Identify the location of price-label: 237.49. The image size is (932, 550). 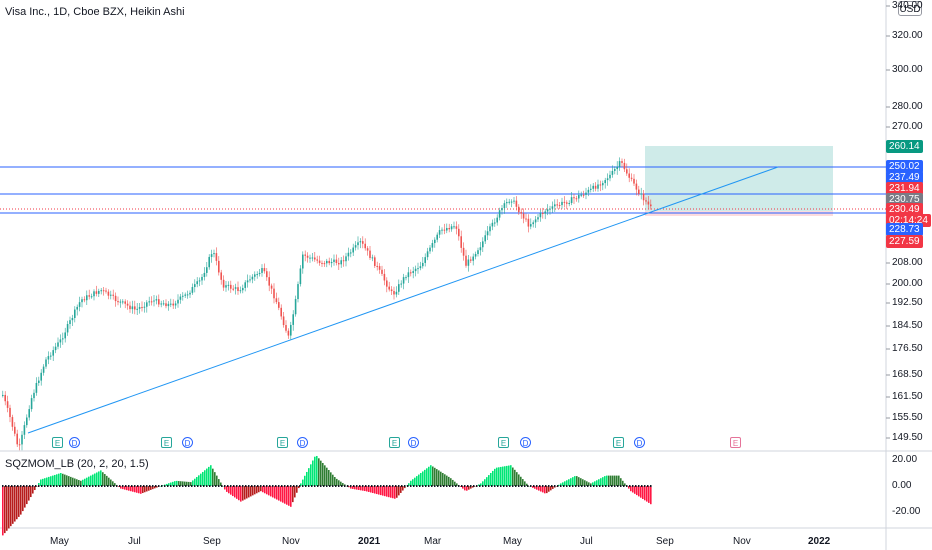
(904, 177).